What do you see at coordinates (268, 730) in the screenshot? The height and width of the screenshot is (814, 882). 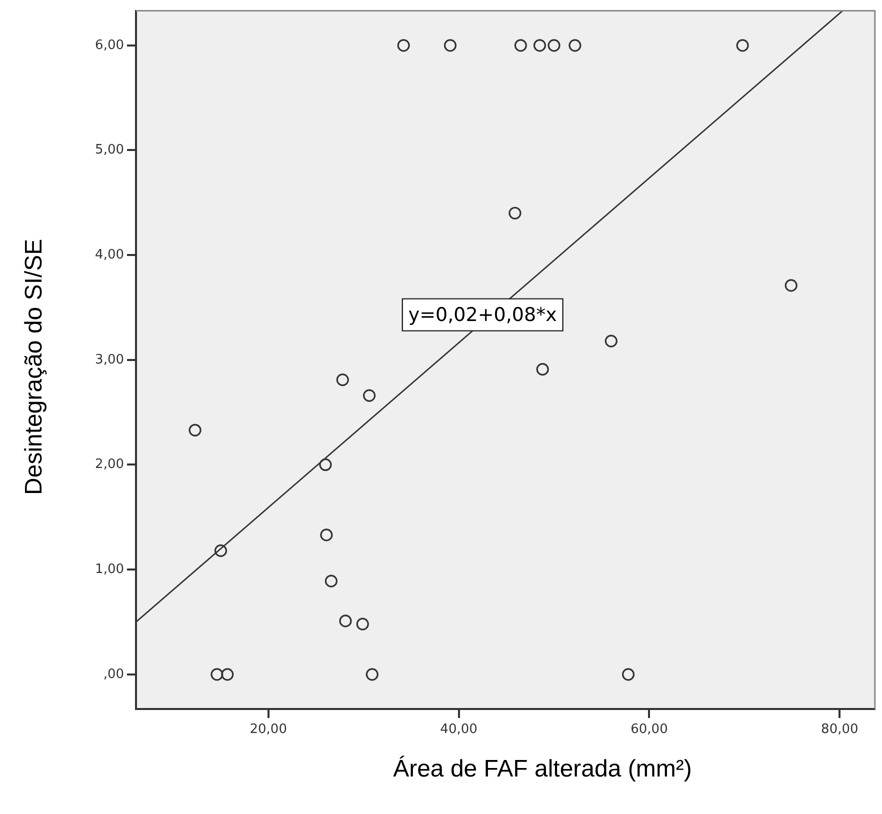 I see `x-tick-label: 20,00` at bounding box center [268, 730].